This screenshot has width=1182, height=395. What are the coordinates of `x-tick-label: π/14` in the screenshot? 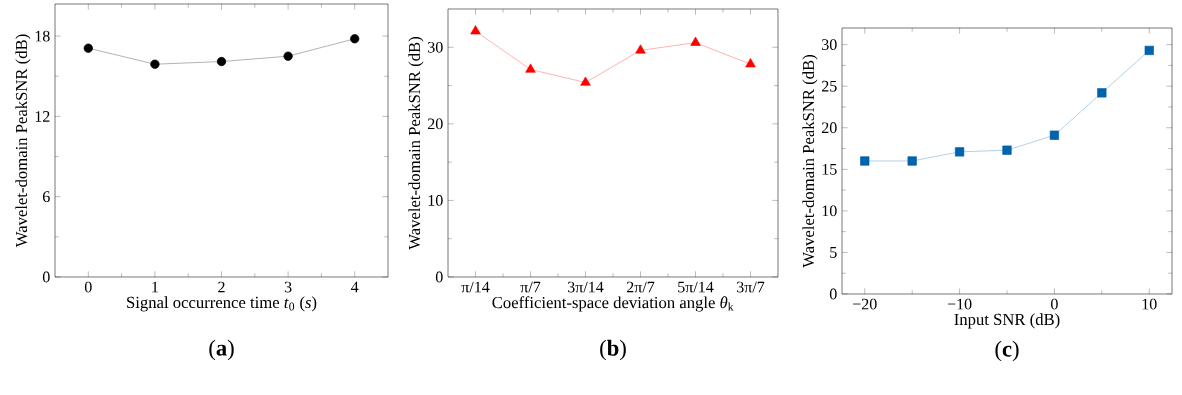 It's located at (475, 287).